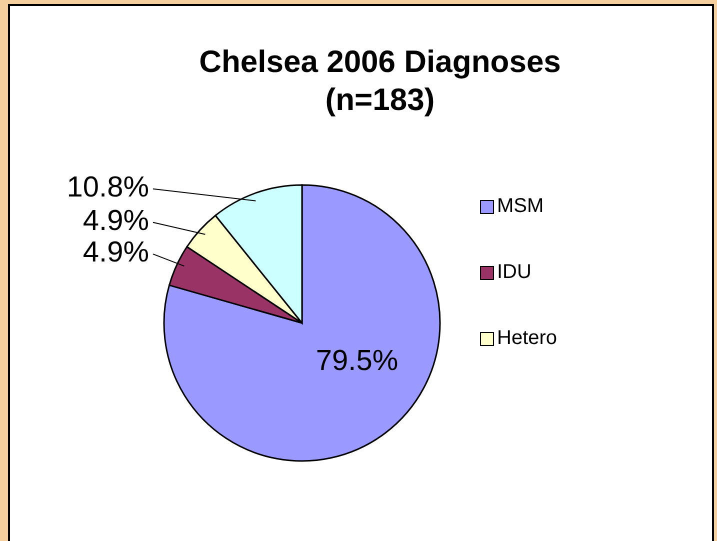 The height and width of the screenshot is (541, 717). What do you see at coordinates (380, 99) in the screenshot?
I see `chart-subtitle: (n=183)` at bounding box center [380, 99].